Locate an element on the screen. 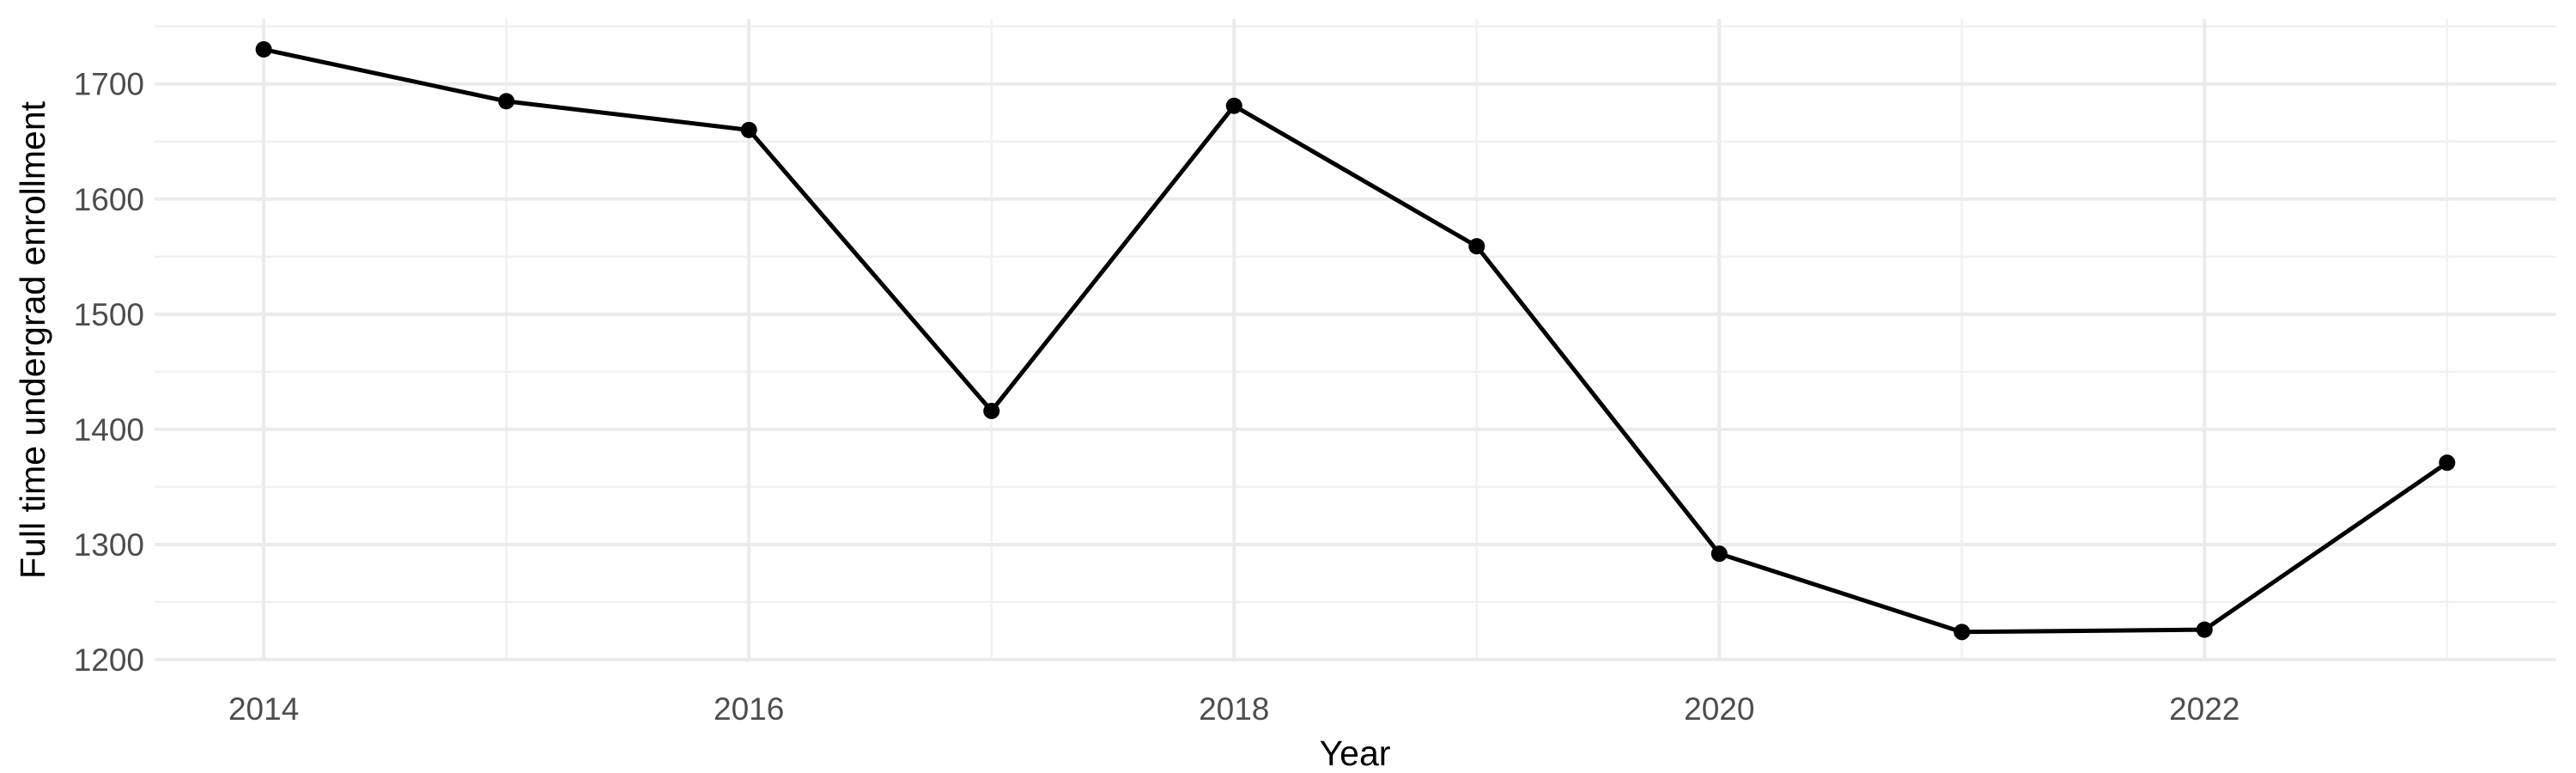  x-tick-label-2014: 2014 is located at coordinates (263, 709).